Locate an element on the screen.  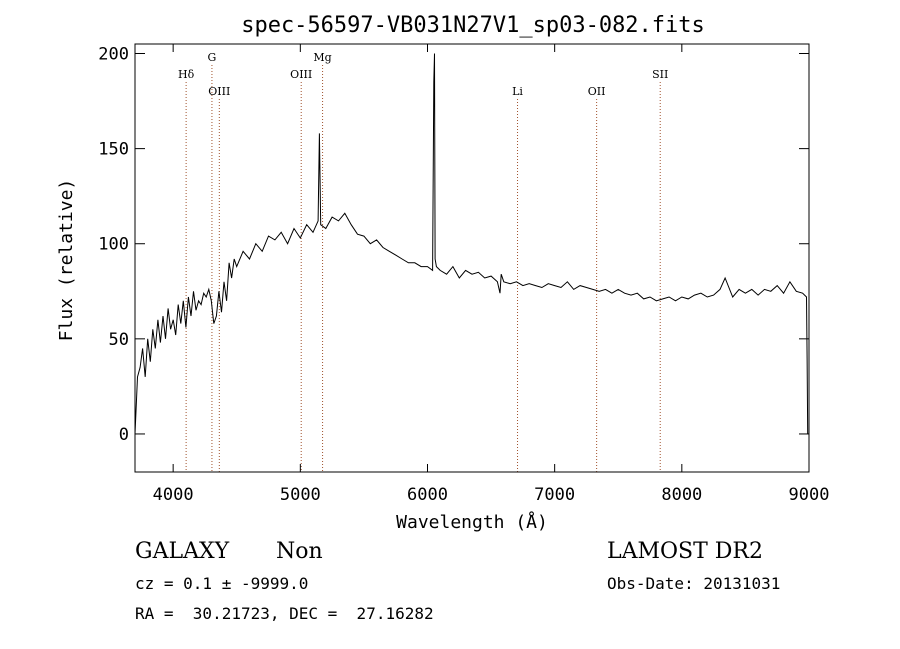
y-tick-label: 150 is located at coordinates (113, 150).